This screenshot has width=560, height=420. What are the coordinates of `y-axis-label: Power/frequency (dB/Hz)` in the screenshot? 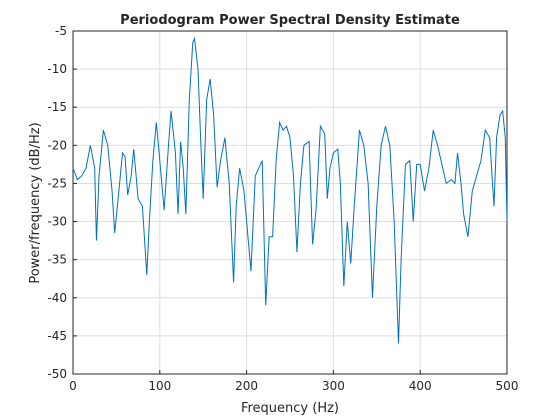 It's located at (35, 202).